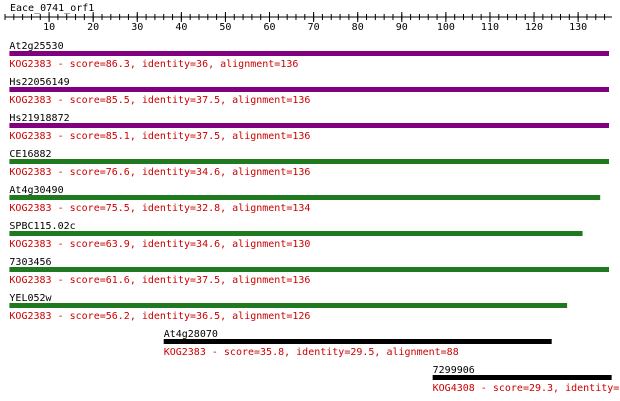 This screenshot has height=401, width=620. Describe the element at coordinates (49, 27) in the screenshot. I see `tick-label: 10` at that location.